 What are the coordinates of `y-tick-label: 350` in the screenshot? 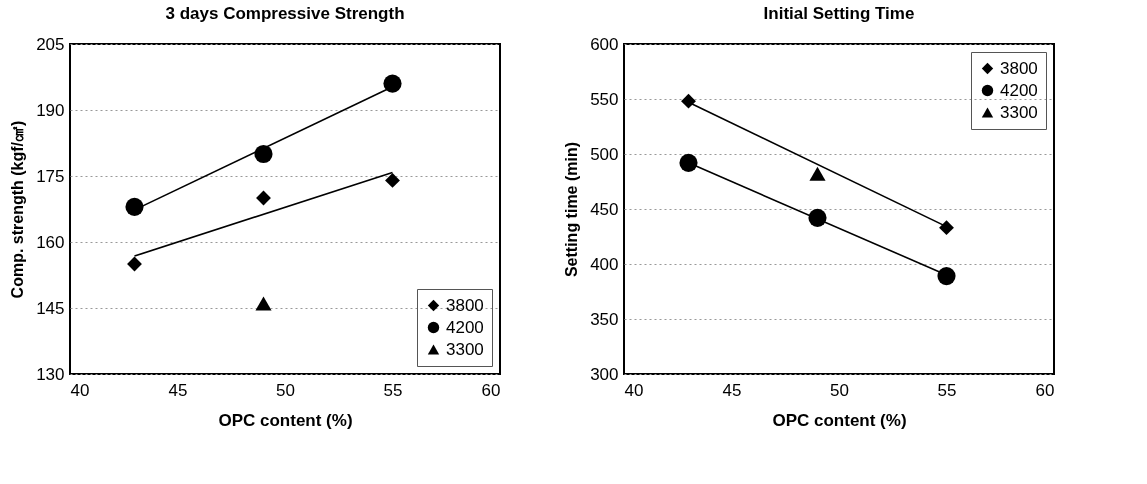 It's located at (604, 319).